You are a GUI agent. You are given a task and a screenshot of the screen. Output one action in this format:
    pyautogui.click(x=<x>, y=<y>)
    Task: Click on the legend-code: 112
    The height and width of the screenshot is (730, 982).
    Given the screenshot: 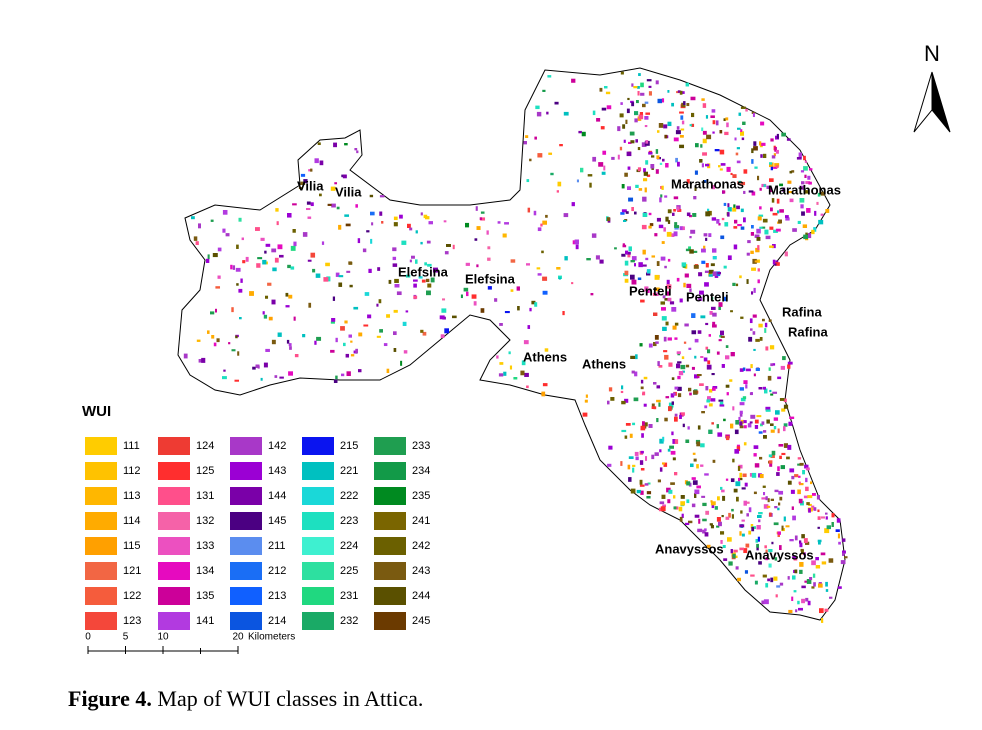 What is the action you would take?
    pyautogui.click(x=132, y=471)
    